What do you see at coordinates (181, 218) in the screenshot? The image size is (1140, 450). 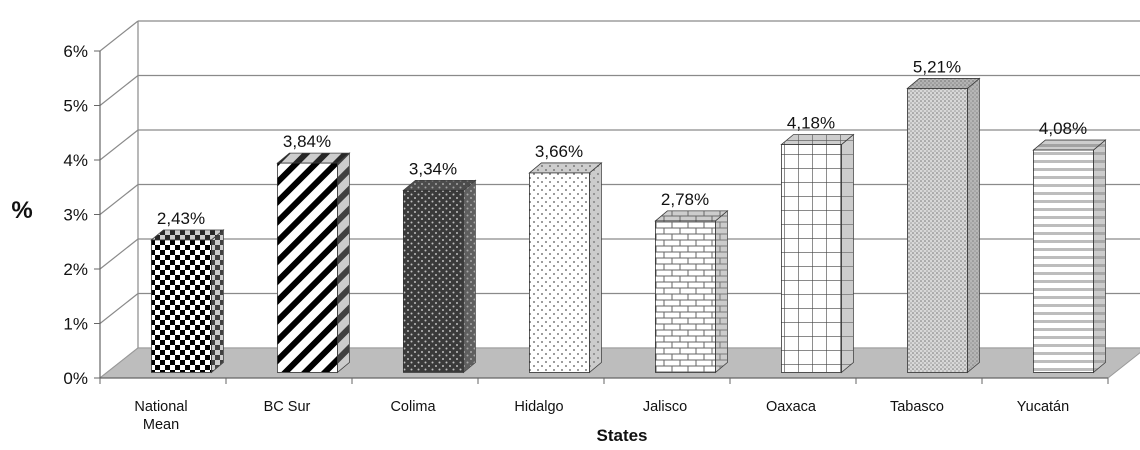 I see `data-label: 2,43%` at bounding box center [181, 218].